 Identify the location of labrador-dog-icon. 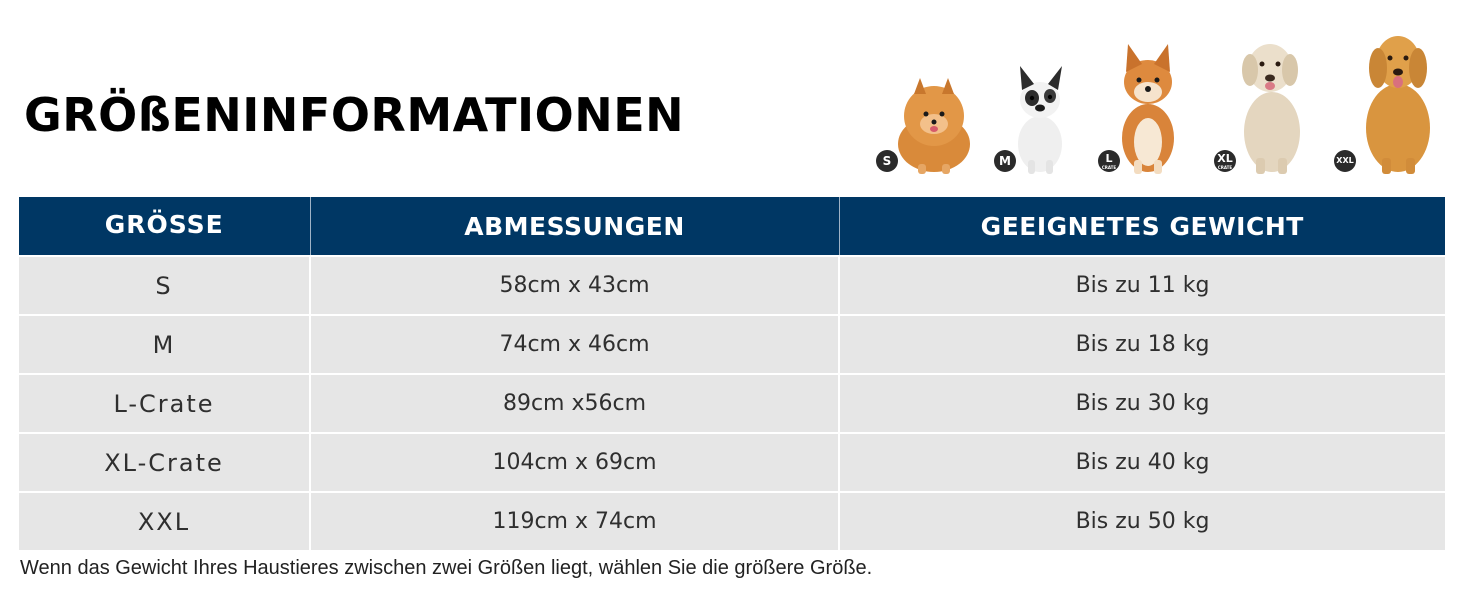
(1271, 109).